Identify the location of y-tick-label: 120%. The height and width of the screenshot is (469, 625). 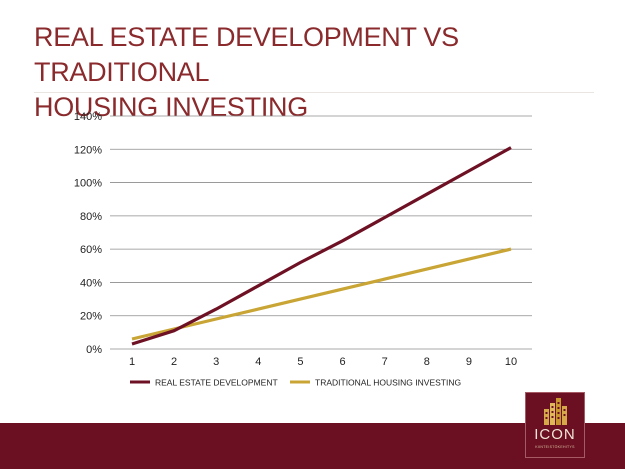
(88, 150).